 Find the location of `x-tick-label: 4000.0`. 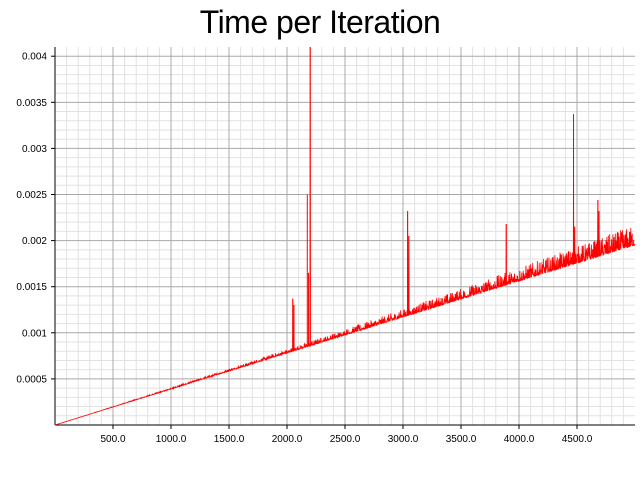

x-tick-label: 4000.0 is located at coordinates (519, 439).